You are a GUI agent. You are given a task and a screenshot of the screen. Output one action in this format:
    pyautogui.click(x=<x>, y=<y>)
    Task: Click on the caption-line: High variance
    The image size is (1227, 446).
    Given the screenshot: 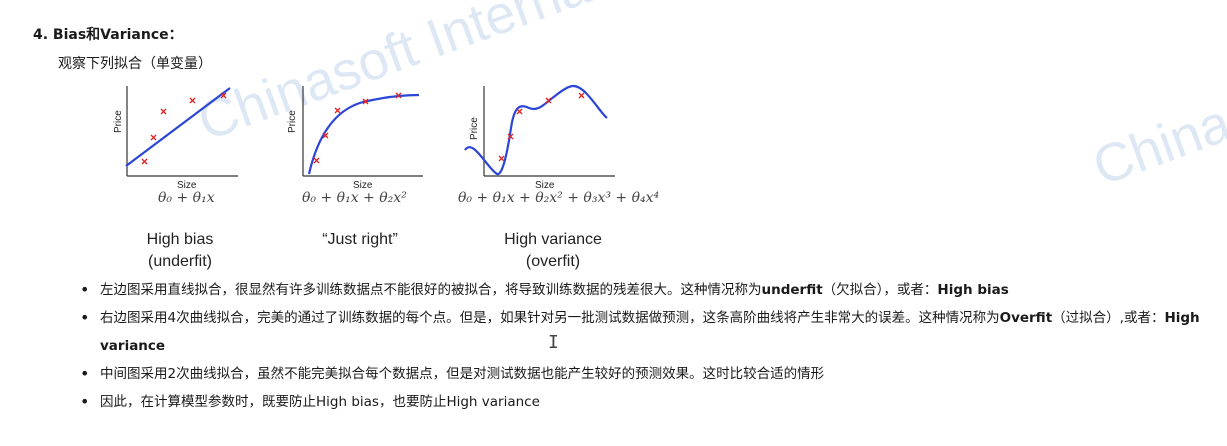 What is the action you would take?
    pyautogui.click(x=553, y=239)
    